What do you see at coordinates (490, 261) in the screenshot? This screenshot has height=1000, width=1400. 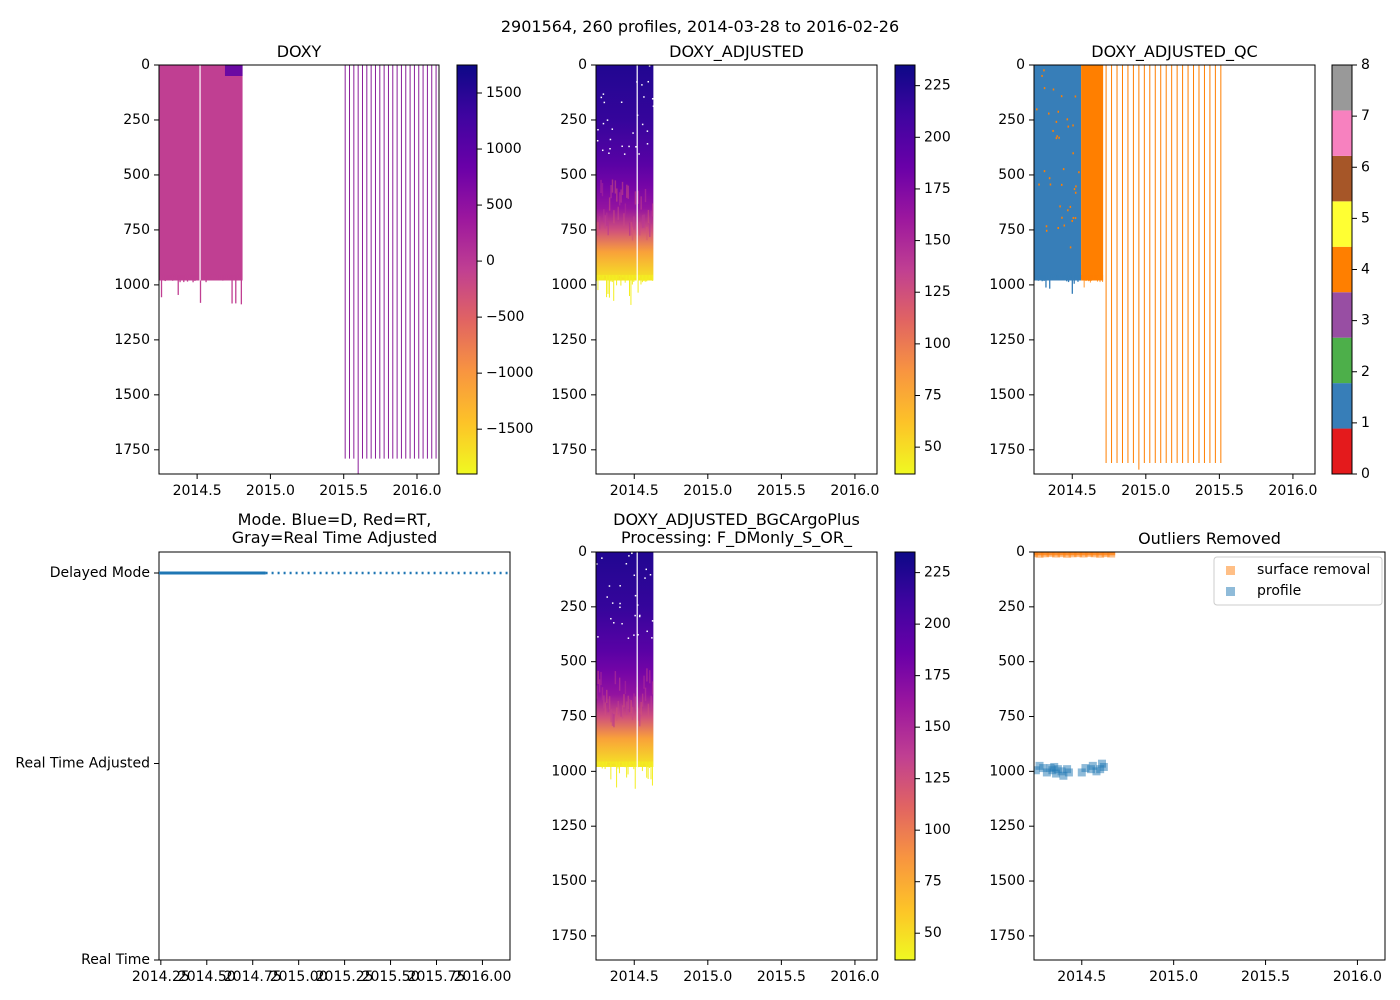 I see `colorbar-tick-label: 0` at bounding box center [490, 261].